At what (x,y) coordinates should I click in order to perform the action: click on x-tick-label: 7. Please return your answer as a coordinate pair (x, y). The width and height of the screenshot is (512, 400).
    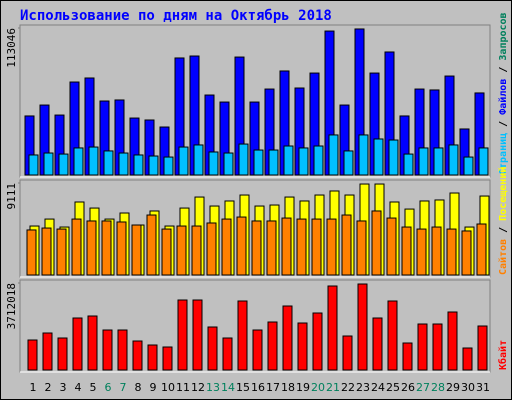
    Looking at the image, I should click on (123, 387).